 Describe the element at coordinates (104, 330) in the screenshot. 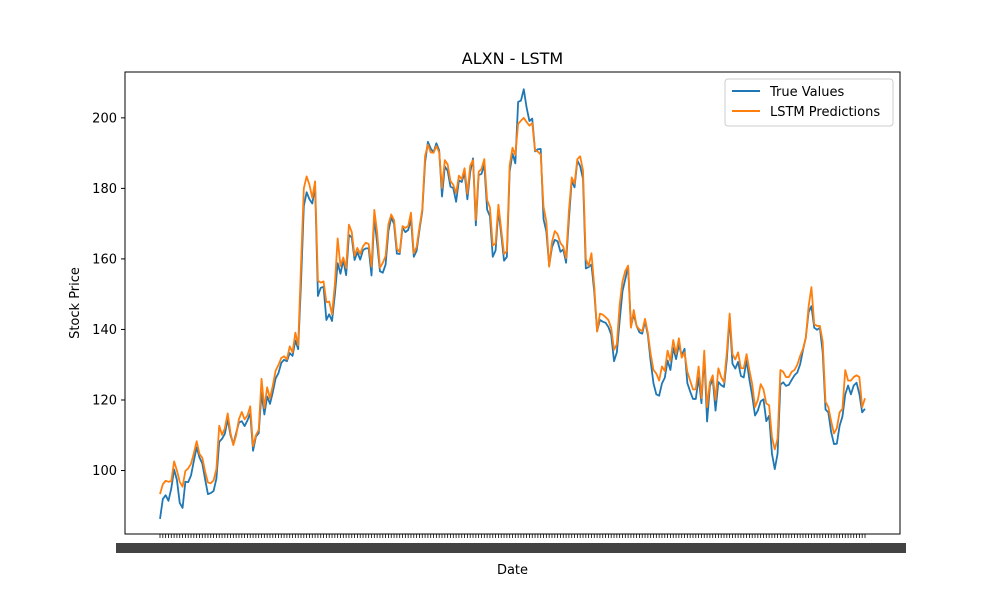

I see `y-tick-label: 140` at that location.